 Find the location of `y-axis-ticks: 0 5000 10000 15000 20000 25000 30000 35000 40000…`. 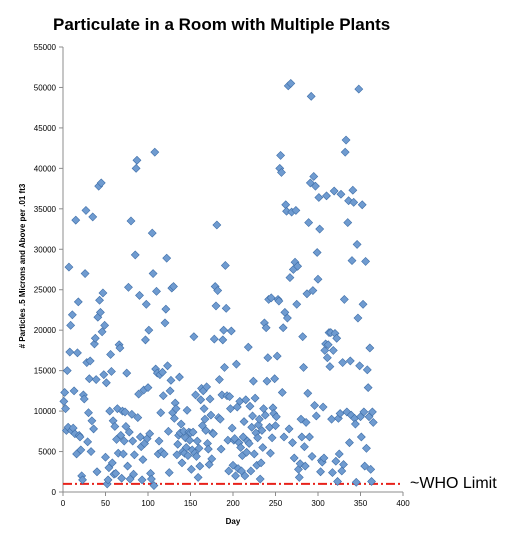

y-axis-ticks: 0 5000 10000 15000 20000 25000 30000 35000 40000… is located at coordinates (48, 270).